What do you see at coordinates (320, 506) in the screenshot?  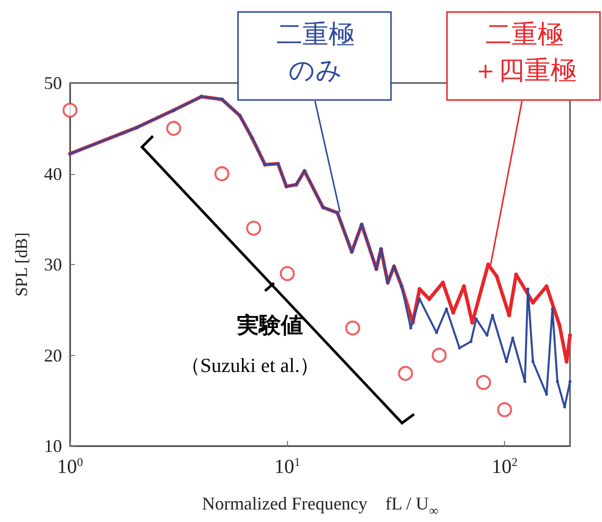 I see `x-axis-title: Normalized Frequency fL / U∞` at bounding box center [320, 506].